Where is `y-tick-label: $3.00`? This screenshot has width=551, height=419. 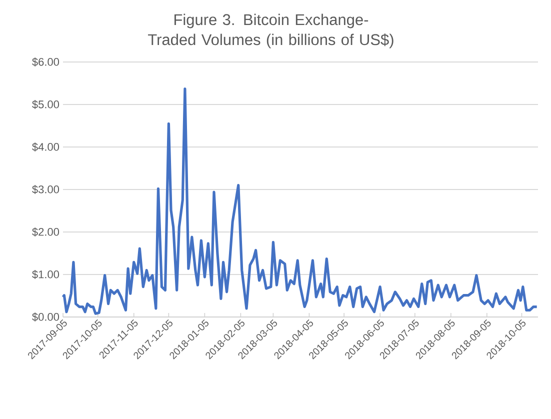 y-tick-label: $3.00 is located at coordinates (46, 189).